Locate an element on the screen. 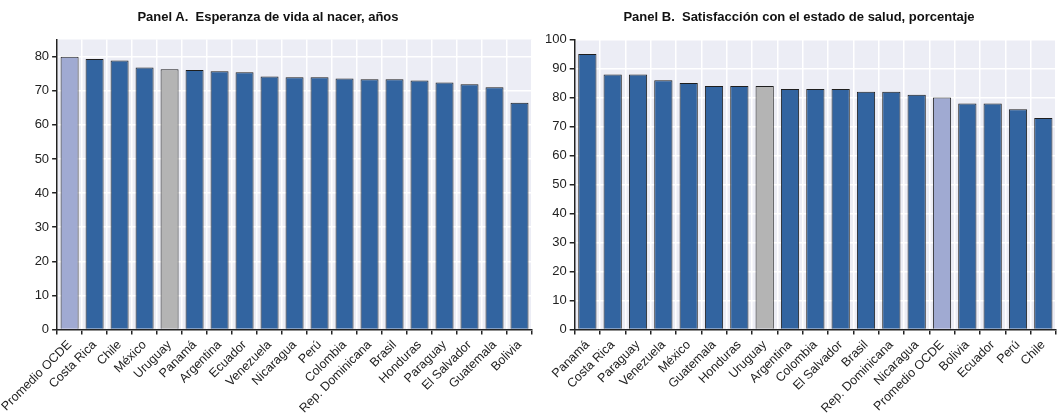 The height and width of the screenshot is (419, 1062). y-tick-label: 90 is located at coordinates (559, 68).